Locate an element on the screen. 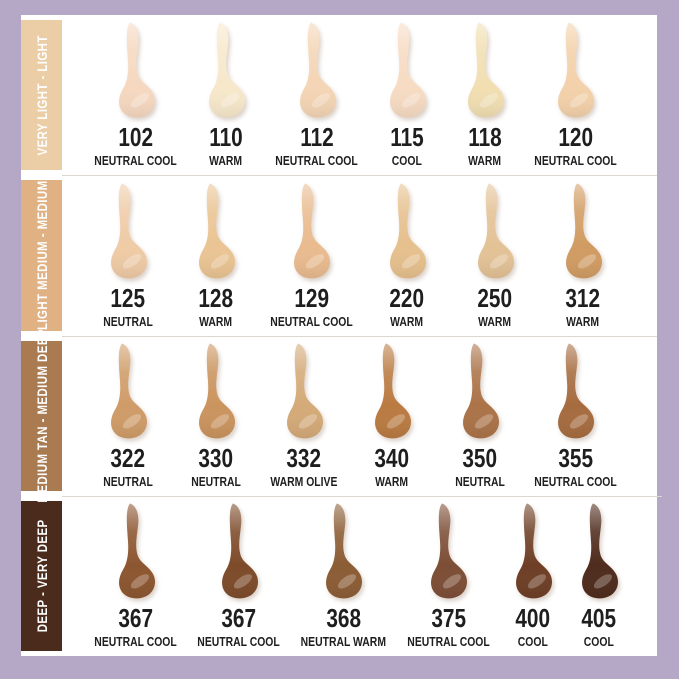 Image resolution: width=679 pixels, height=679 pixels. shade-cell: 250 WARM is located at coordinates (495, 255).